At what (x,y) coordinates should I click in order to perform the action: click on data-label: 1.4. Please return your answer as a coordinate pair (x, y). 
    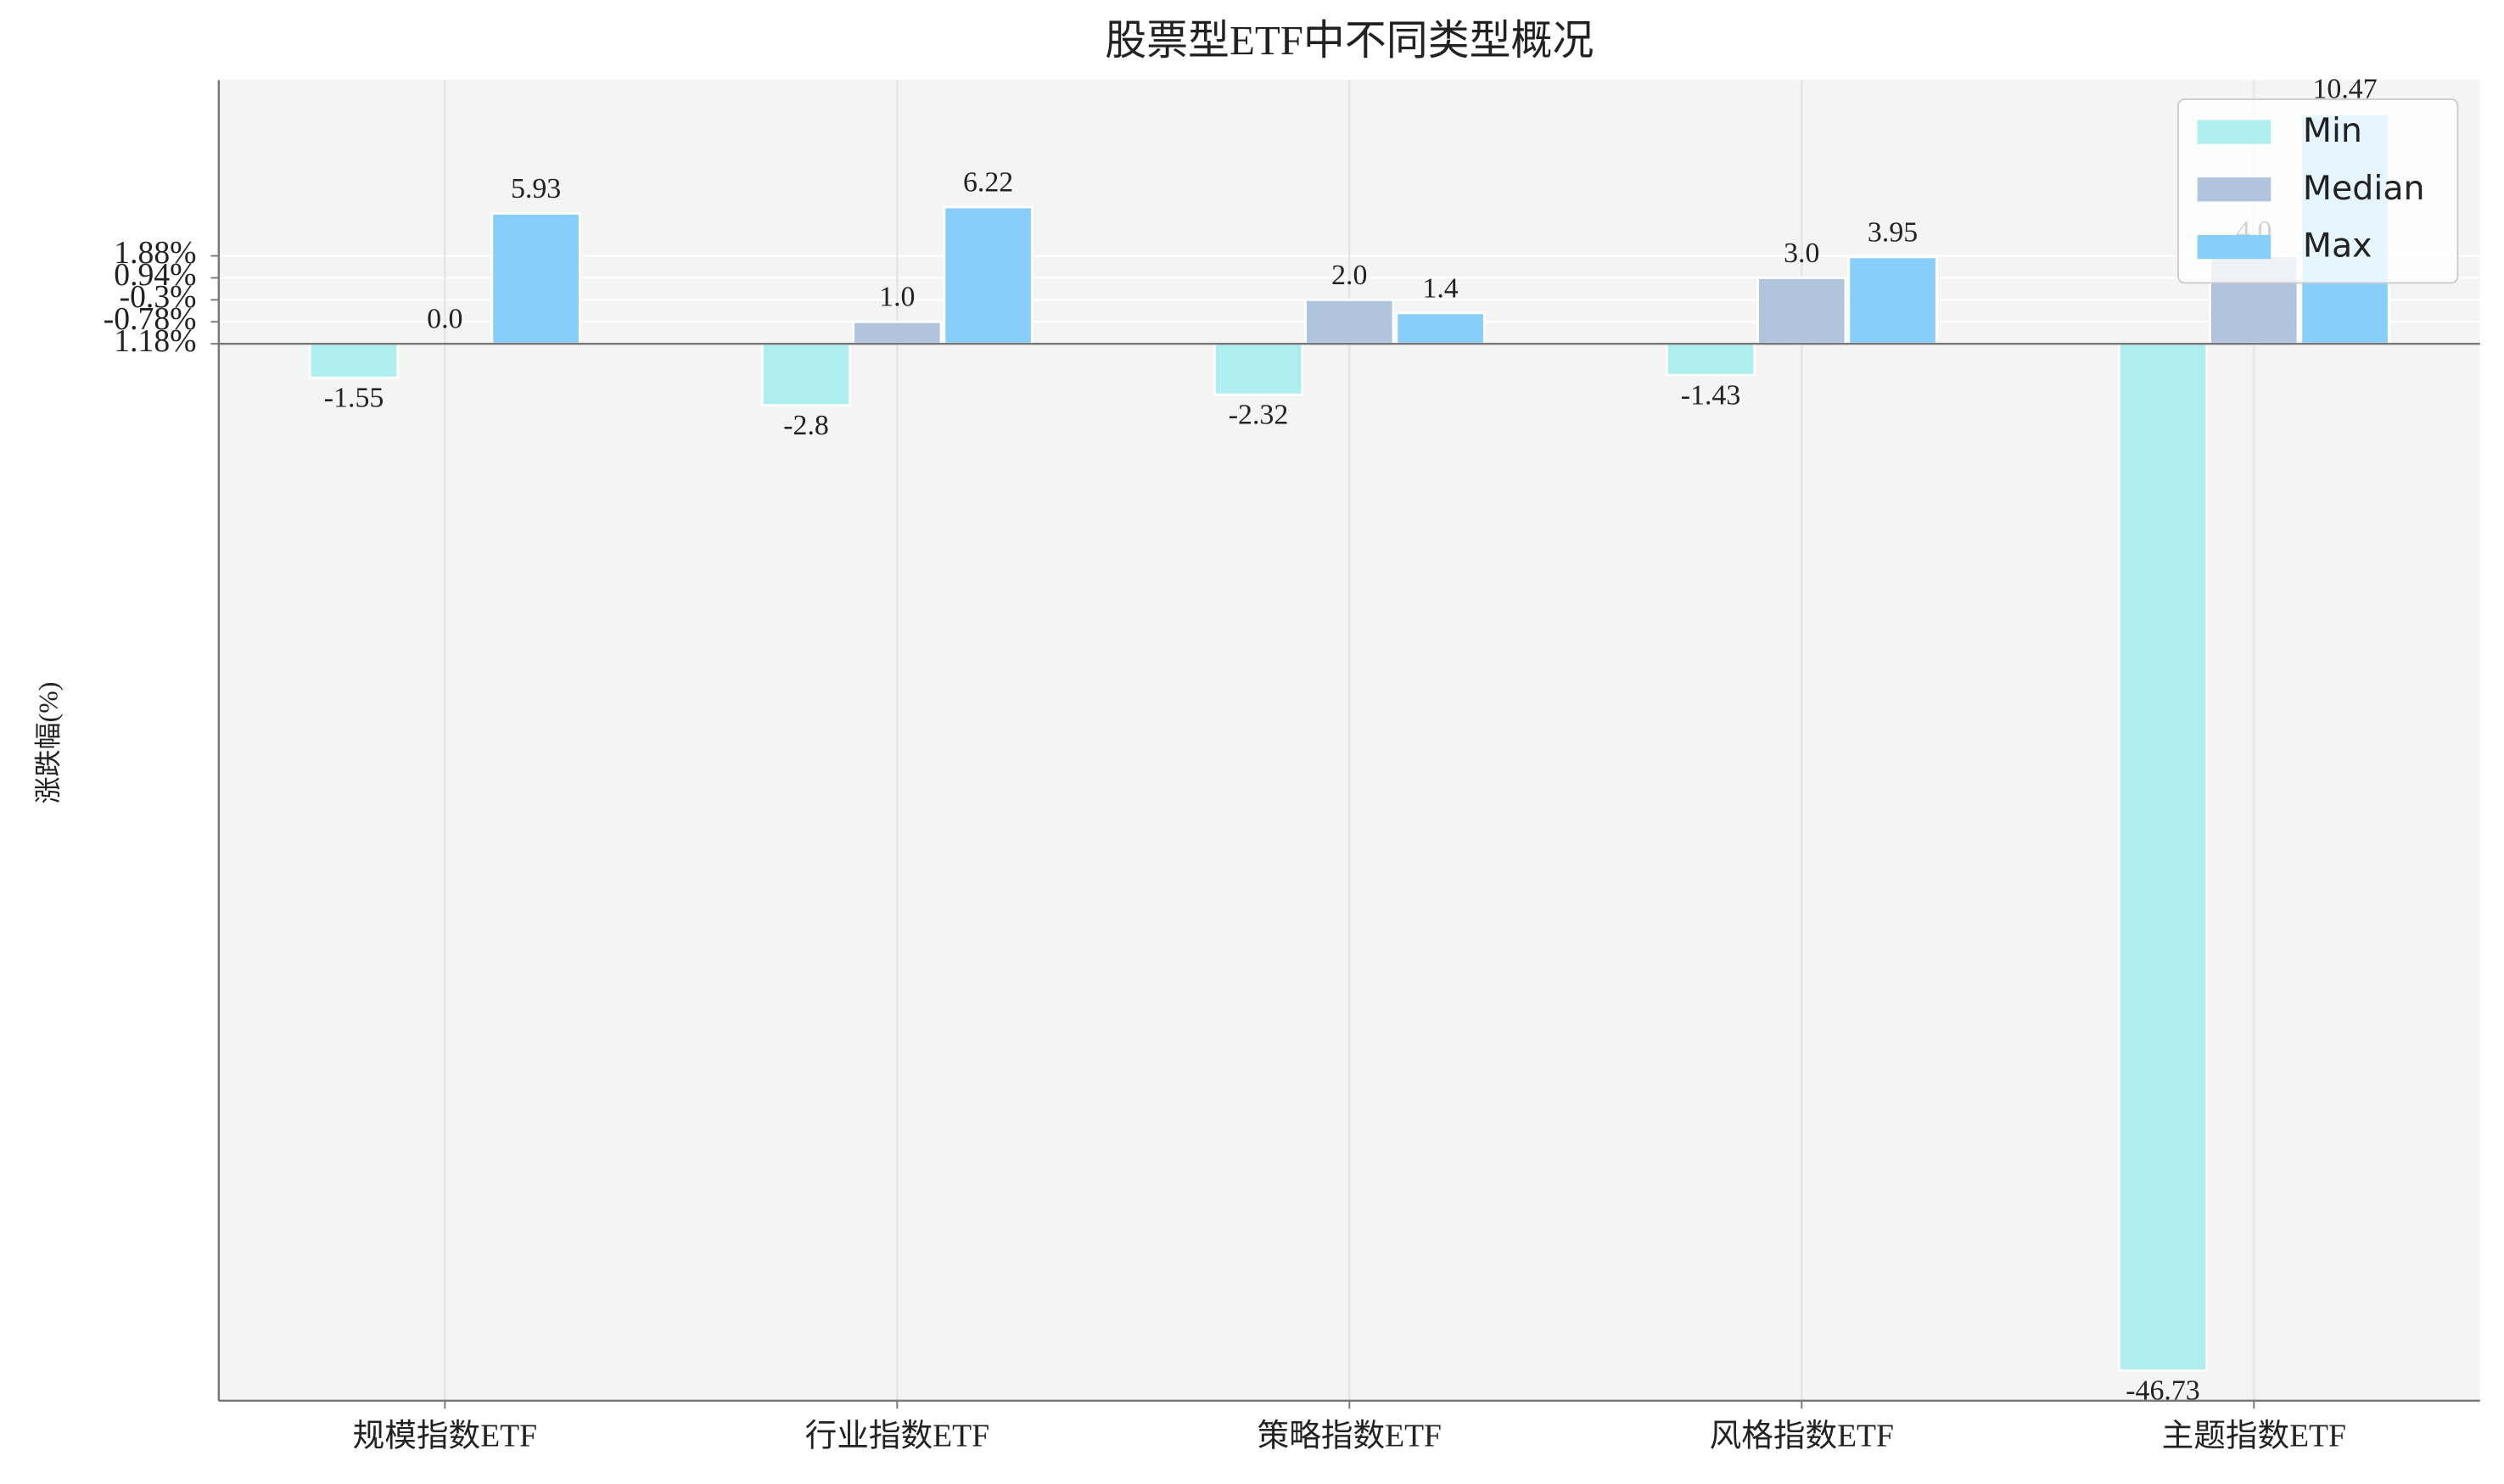
    Looking at the image, I should click on (1440, 288).